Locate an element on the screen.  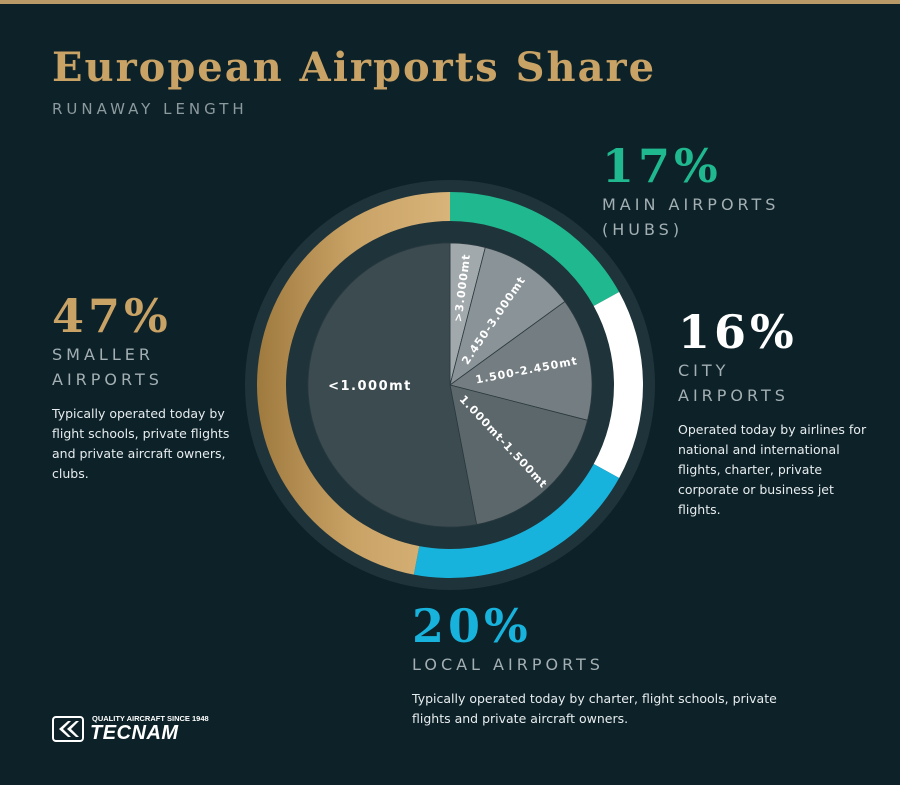
pie-slice-1-500-2-450mt is located at coordinates (521, 360).